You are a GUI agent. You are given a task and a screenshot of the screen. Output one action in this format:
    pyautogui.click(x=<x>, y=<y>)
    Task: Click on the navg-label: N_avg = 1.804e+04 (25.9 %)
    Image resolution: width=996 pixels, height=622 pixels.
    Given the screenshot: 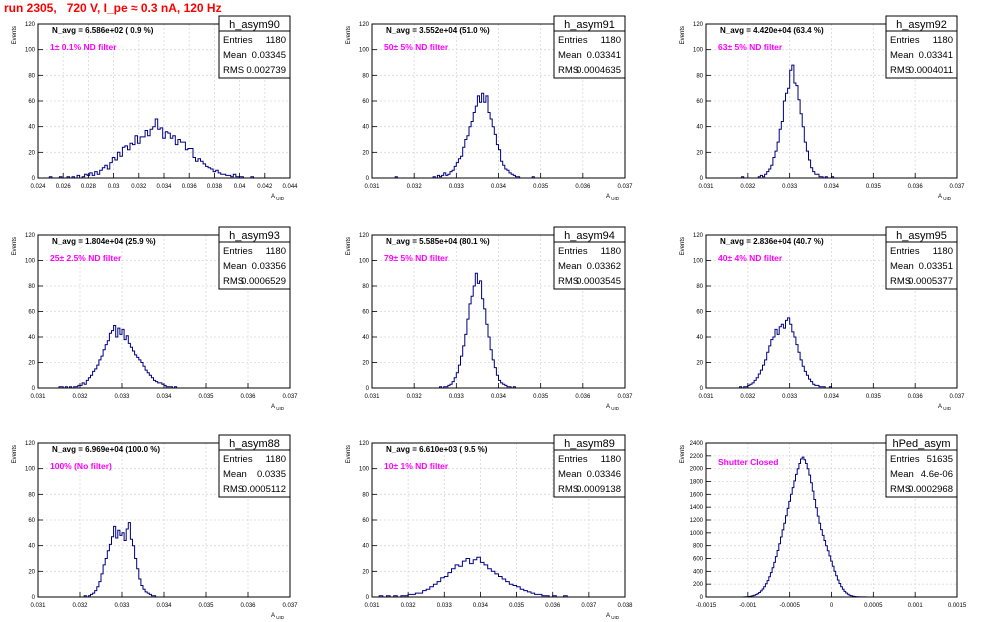 What is the action you would take?
    pyautogui.click(x=104, y=241)
    